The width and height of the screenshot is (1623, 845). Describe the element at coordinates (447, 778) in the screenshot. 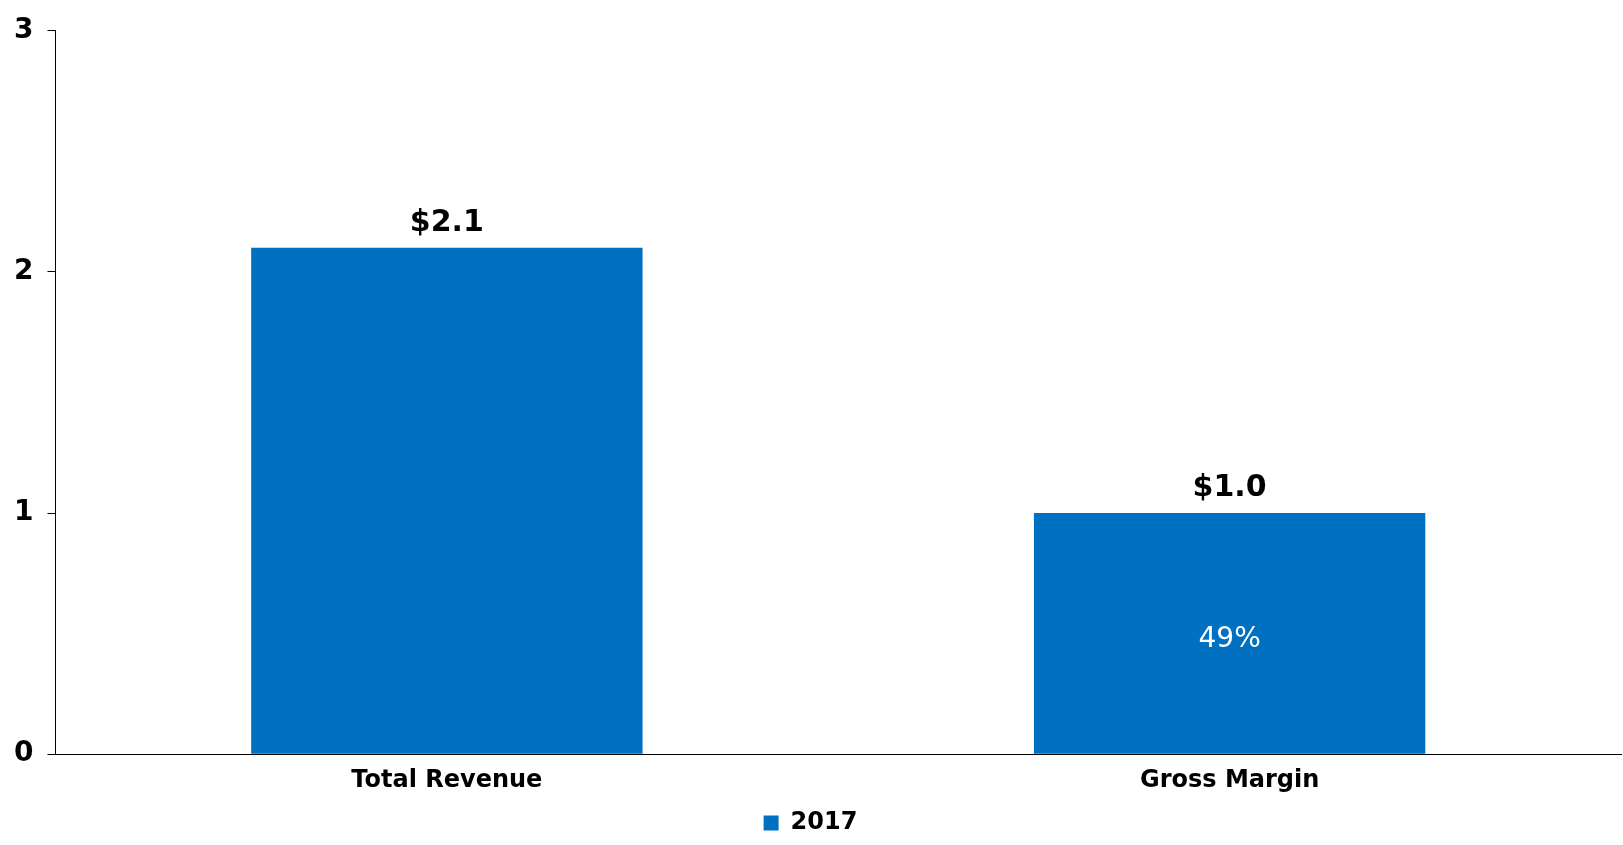

I see `x-tick-label: Total Revenue` at that location.